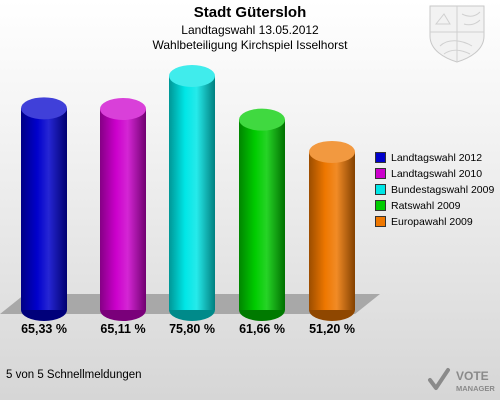 Image resolution: width=500 pixels, height=400 pixels. Describe the element at coordinates (475, 388) in the screenshot. I see `logo-line2: MANAGER` at that location.